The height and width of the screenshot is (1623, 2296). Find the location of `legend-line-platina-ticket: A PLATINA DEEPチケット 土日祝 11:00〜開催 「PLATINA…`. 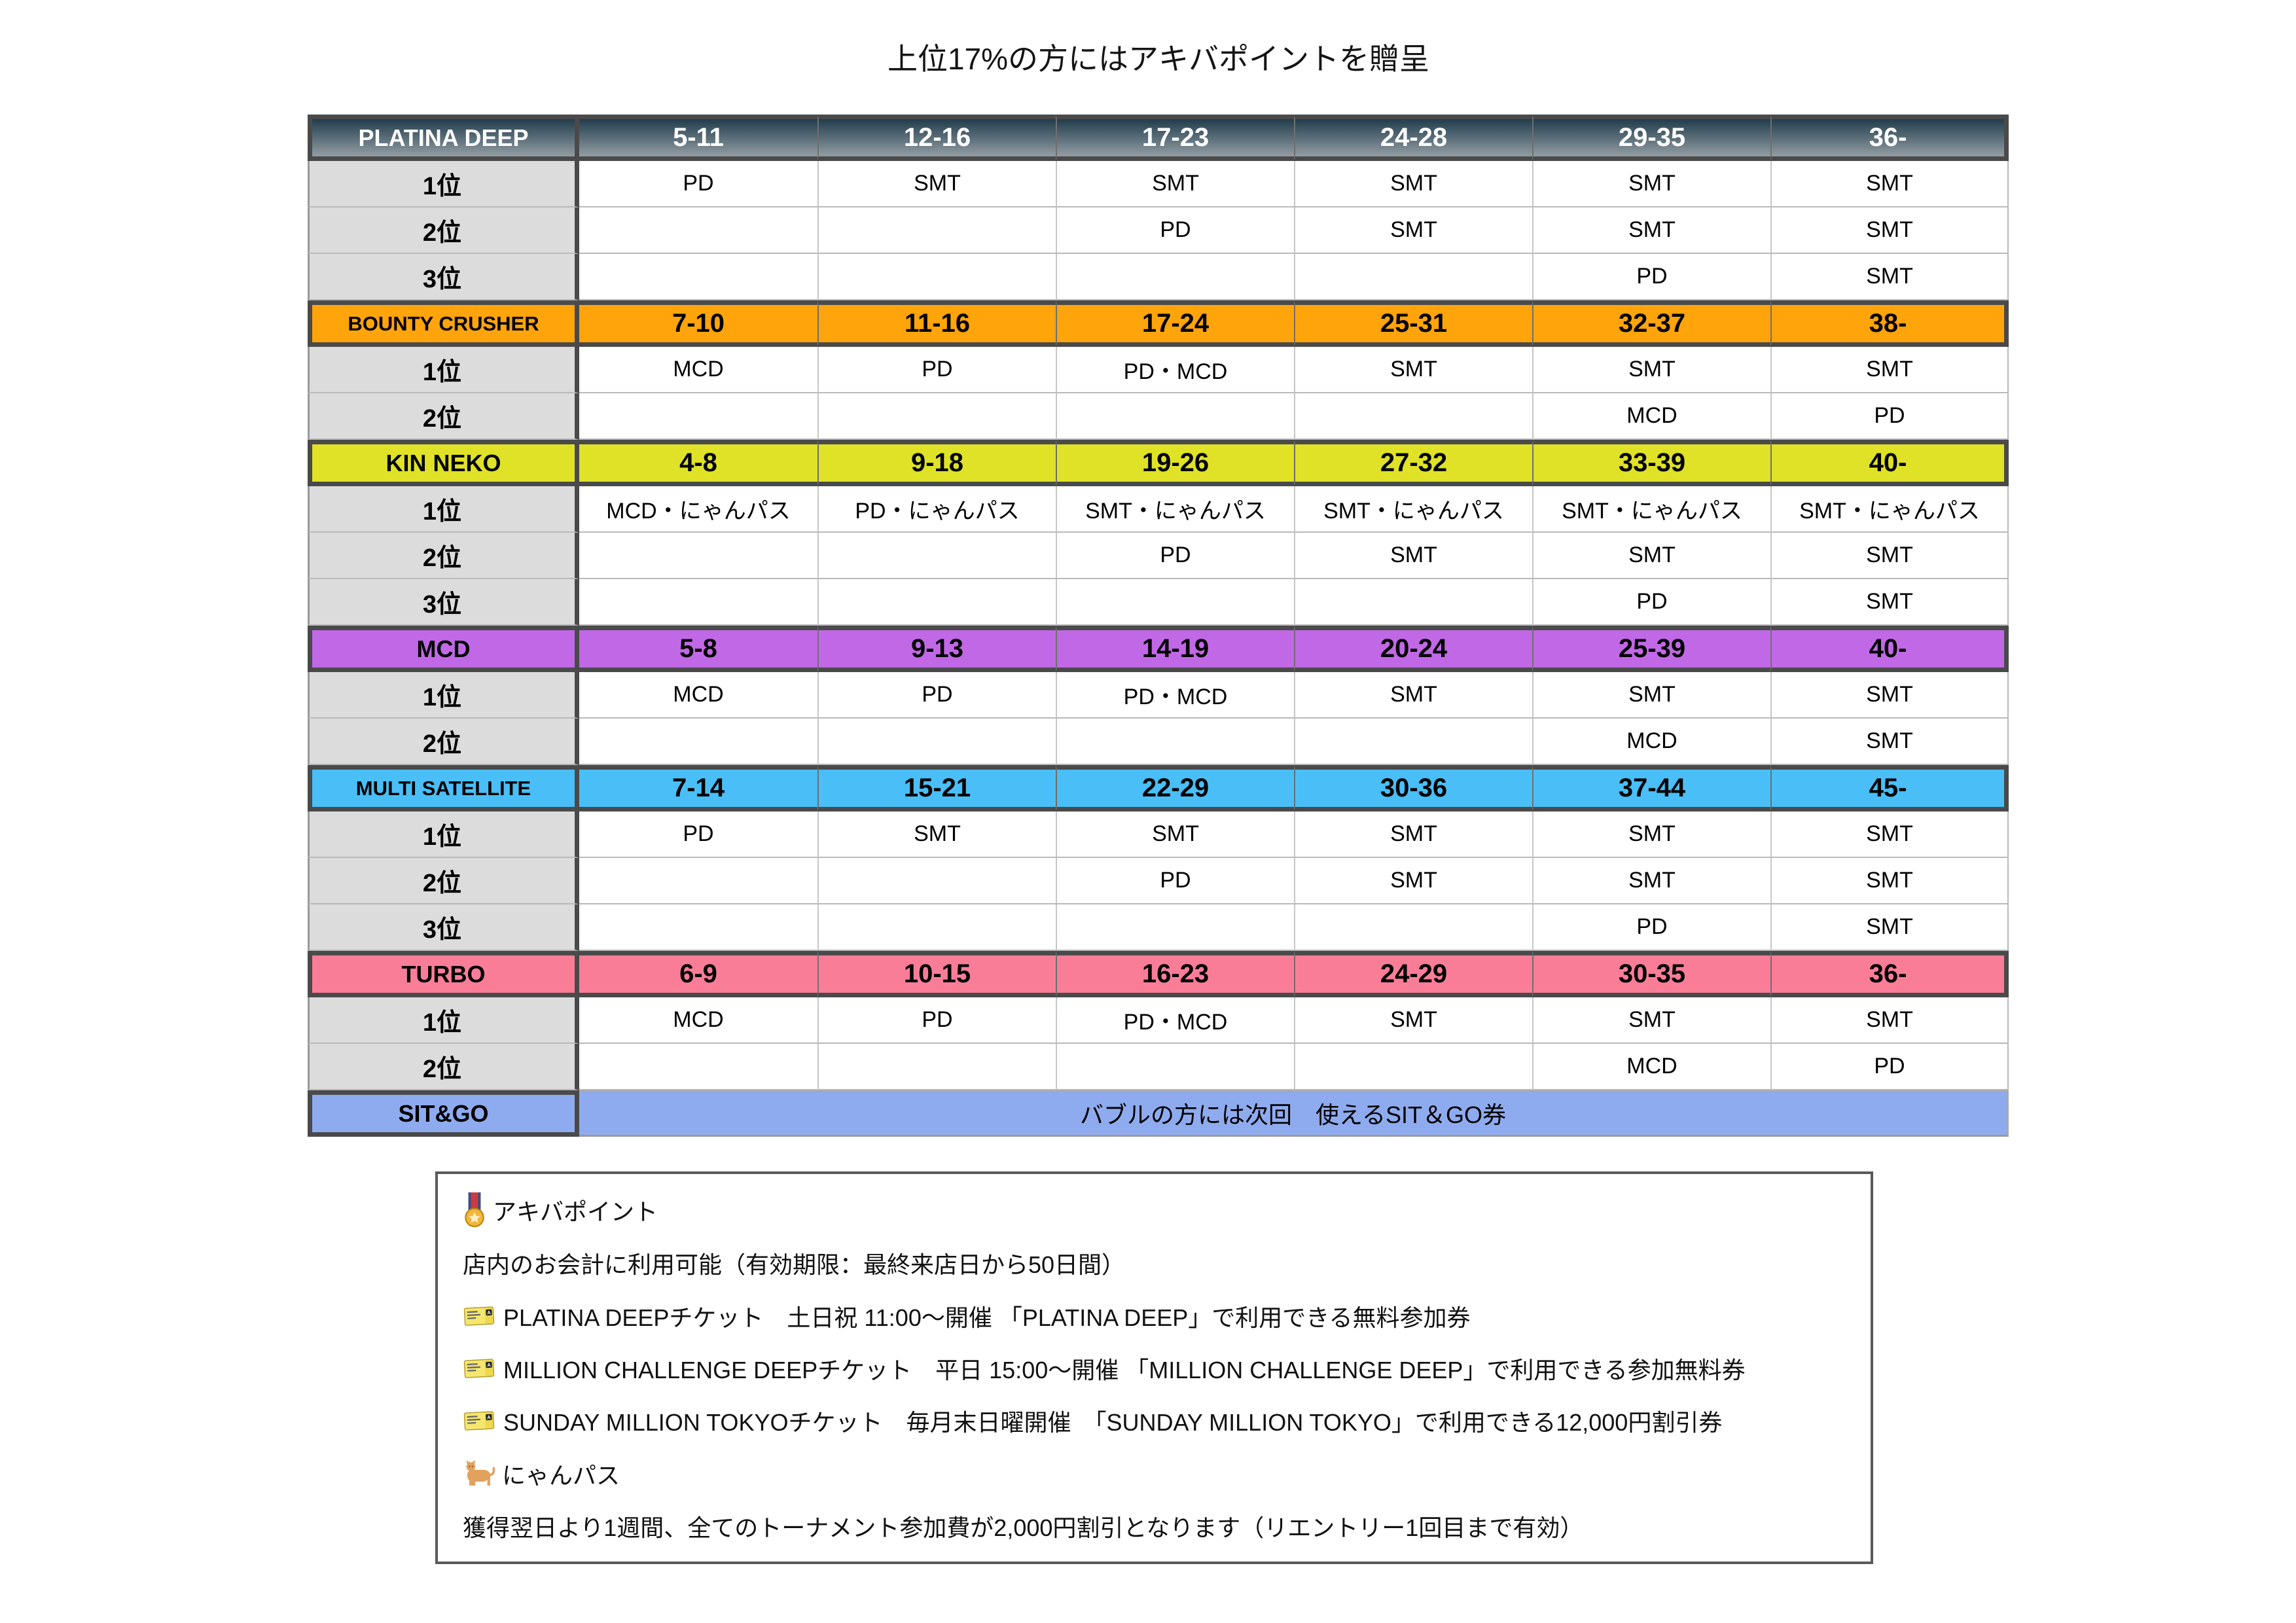

legend-line-platina-ticket: A PLATINA DEEPチケット 土日祝 11:00〜開催 「PLATINA… is located at coordinates (1154, 1316).